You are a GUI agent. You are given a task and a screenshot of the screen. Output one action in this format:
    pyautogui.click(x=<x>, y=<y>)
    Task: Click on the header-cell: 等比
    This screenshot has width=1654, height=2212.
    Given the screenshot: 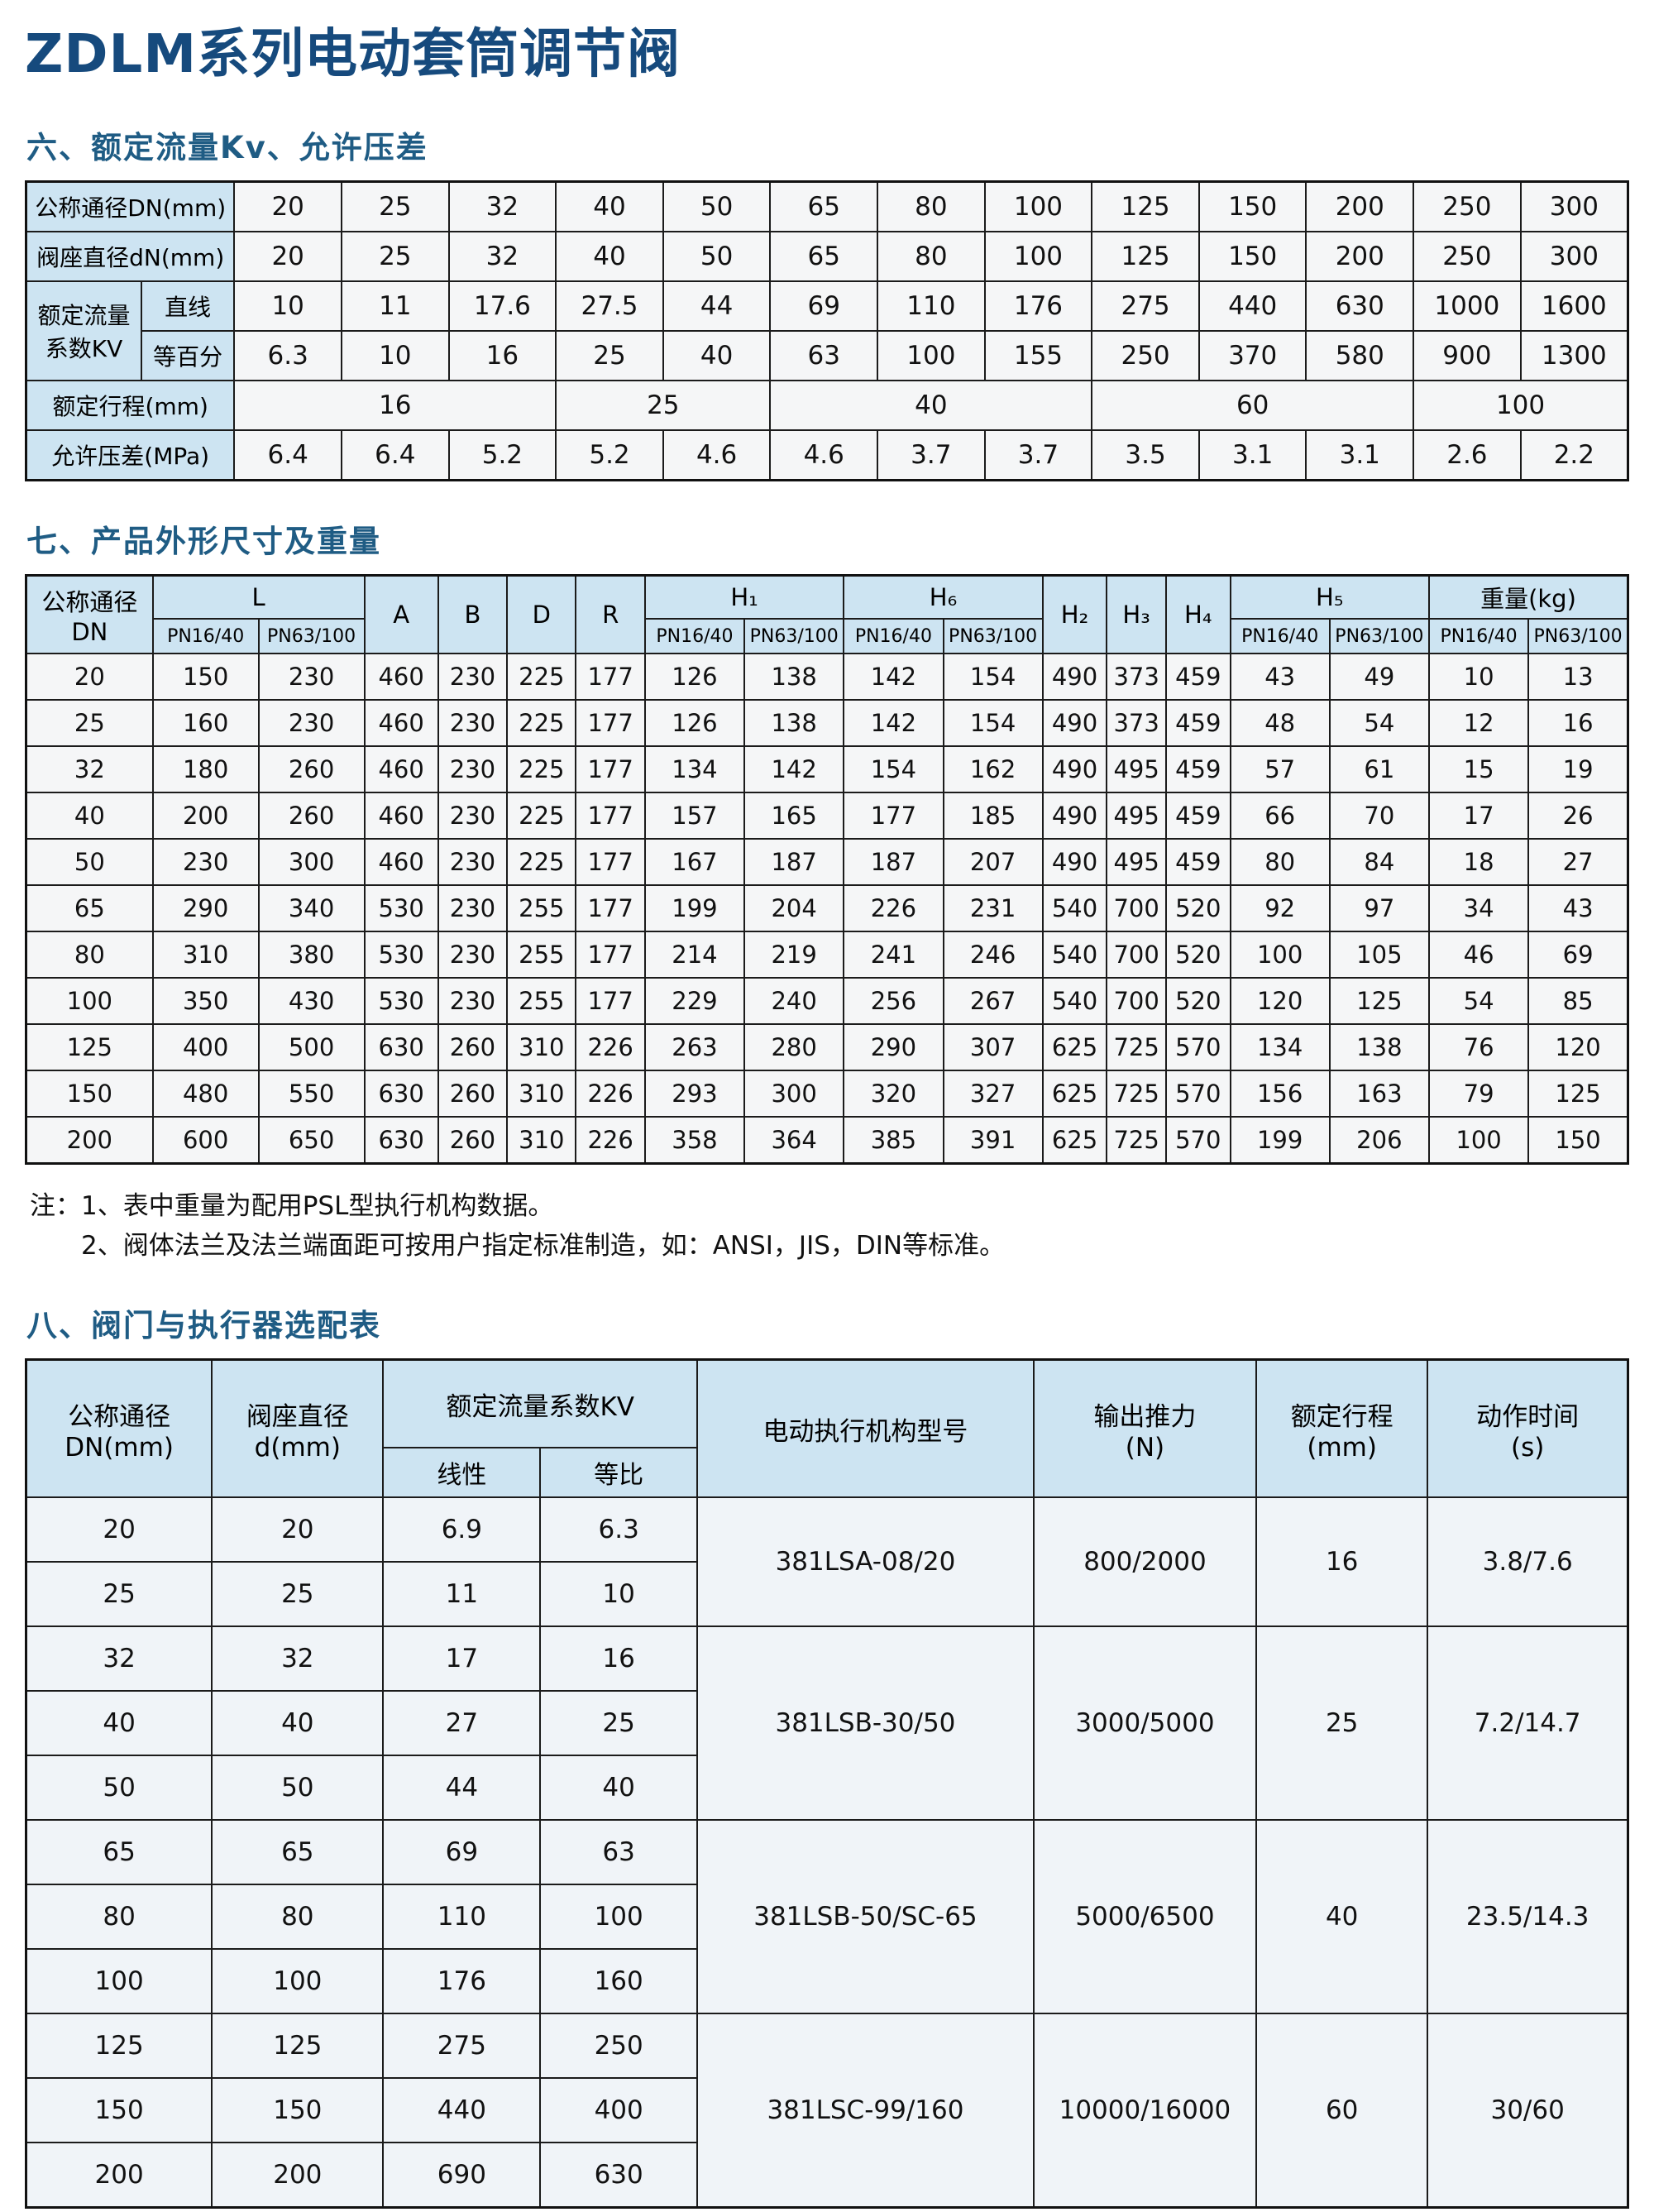 What is the action you would take?
    pyautogui.click(x=619, y=1473)
    